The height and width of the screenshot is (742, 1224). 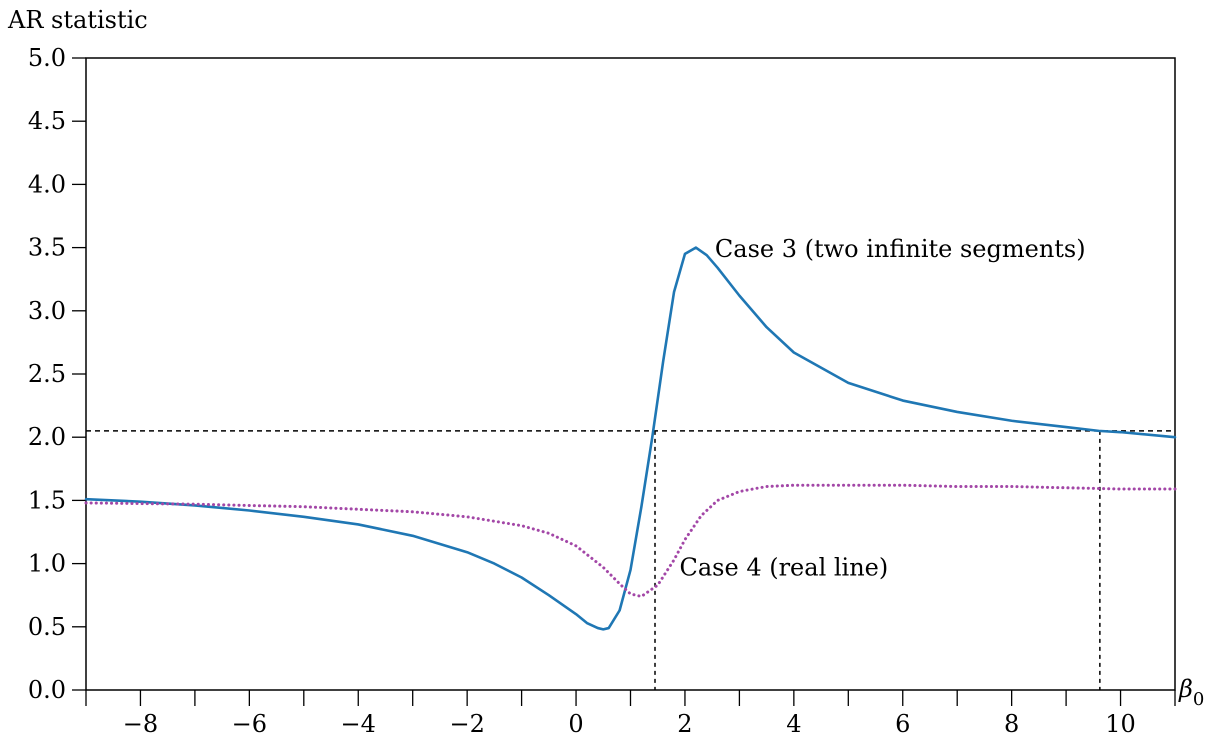 What do you see at coordinates (249, 724) in the screenshot?
I see `x-tick-label: −6` at bounding box center [249, 724].